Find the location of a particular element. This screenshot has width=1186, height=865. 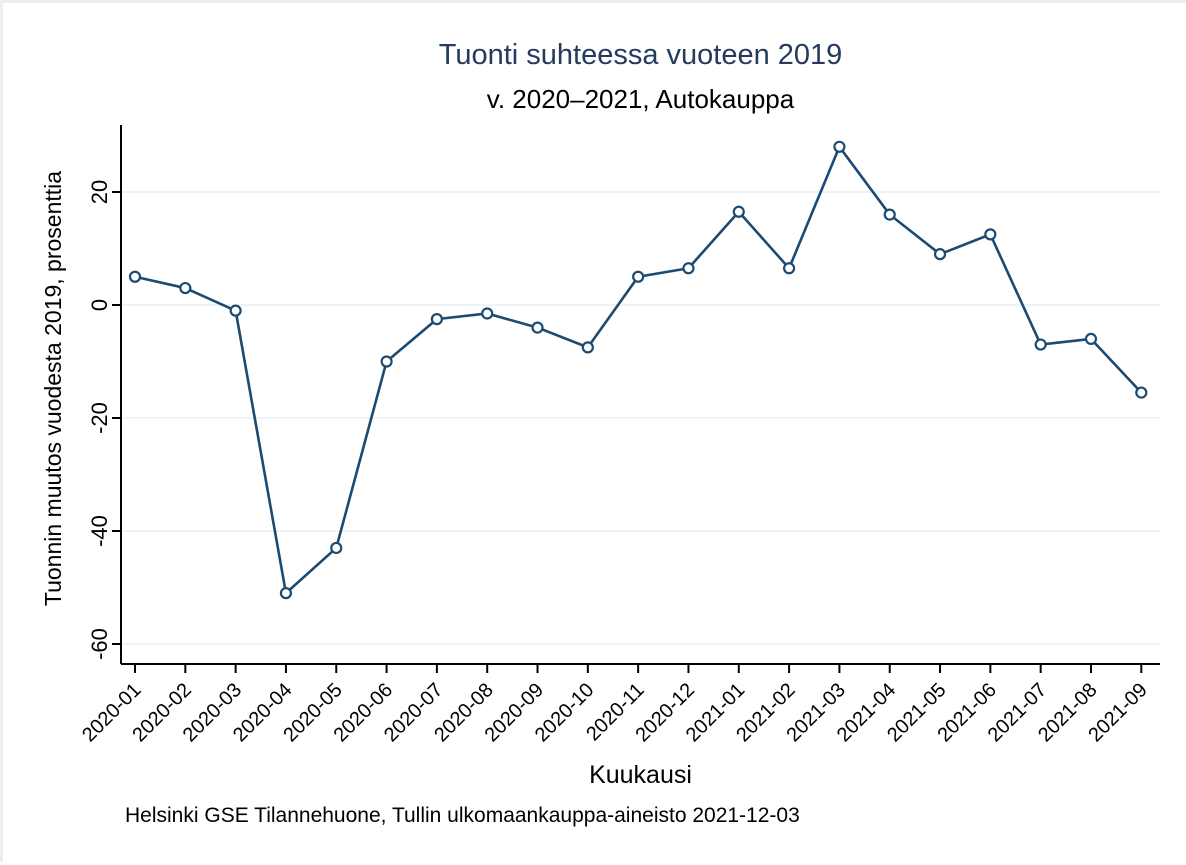

chart-subtitle: v. 2020–2021, Autokauppa is located at coordinates (640, 99).